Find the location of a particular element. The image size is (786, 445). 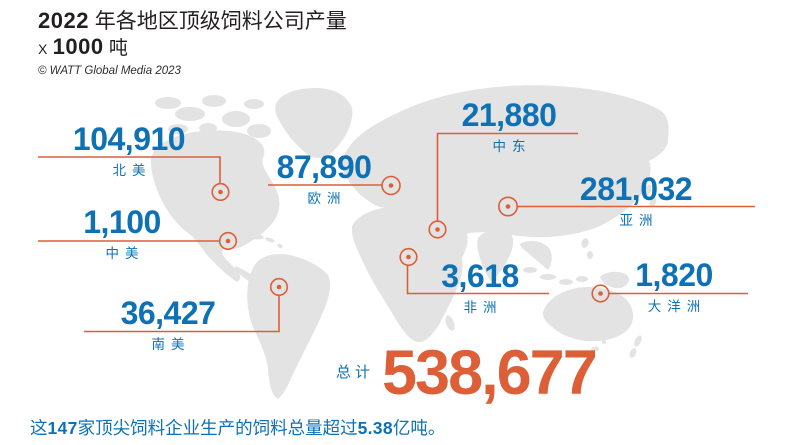

footnote: 这147家顶尖饲料企业生产的饲料总量超过5.38亿吨。 is located at coordinates (237, 428).